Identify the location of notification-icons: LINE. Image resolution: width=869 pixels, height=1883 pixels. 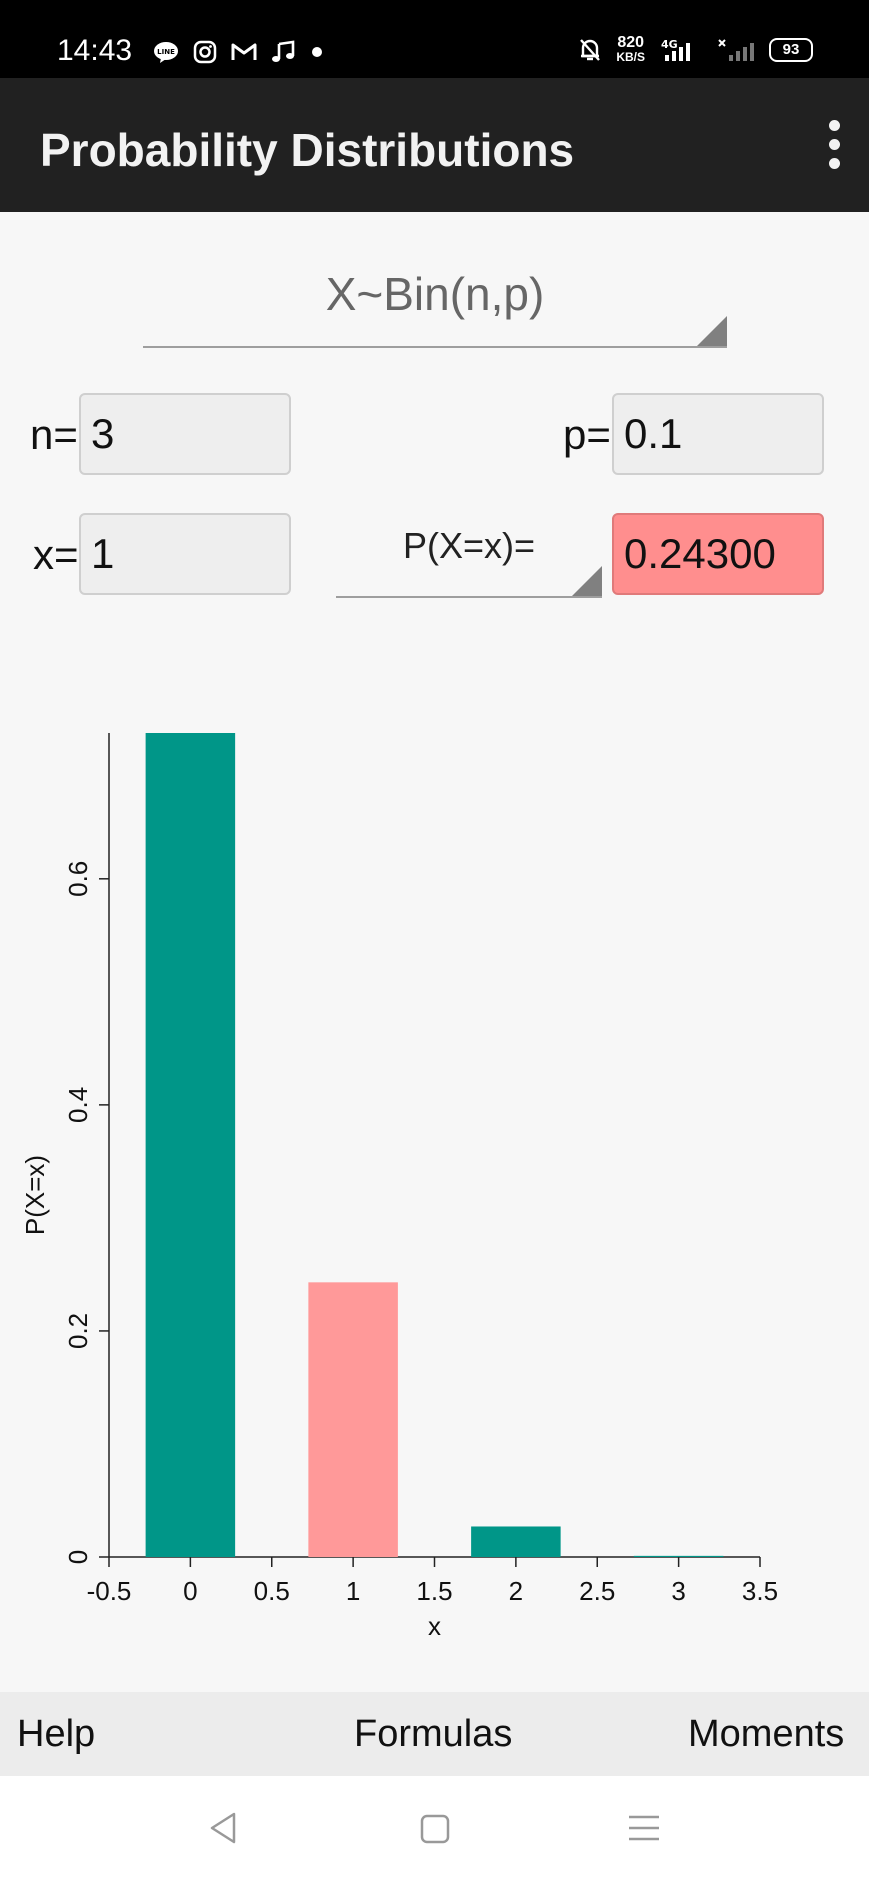
(238, 52).